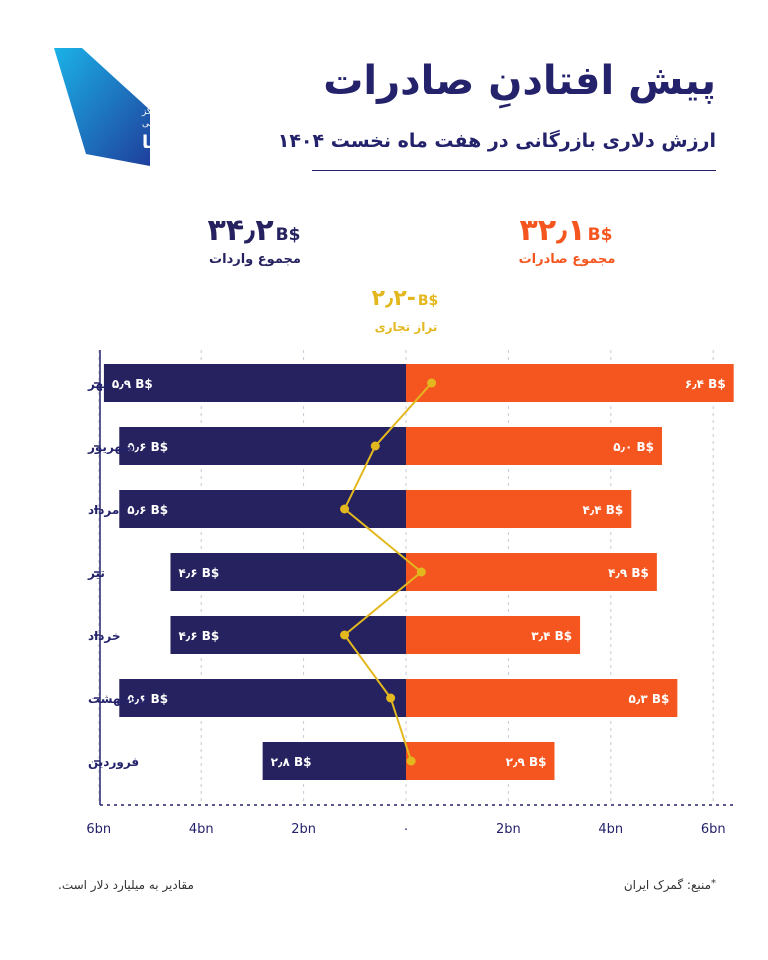 This screenshot has width=768, height=960. I want to click on label-imports-4: ۴٫۶ B$, so click(198, 636).